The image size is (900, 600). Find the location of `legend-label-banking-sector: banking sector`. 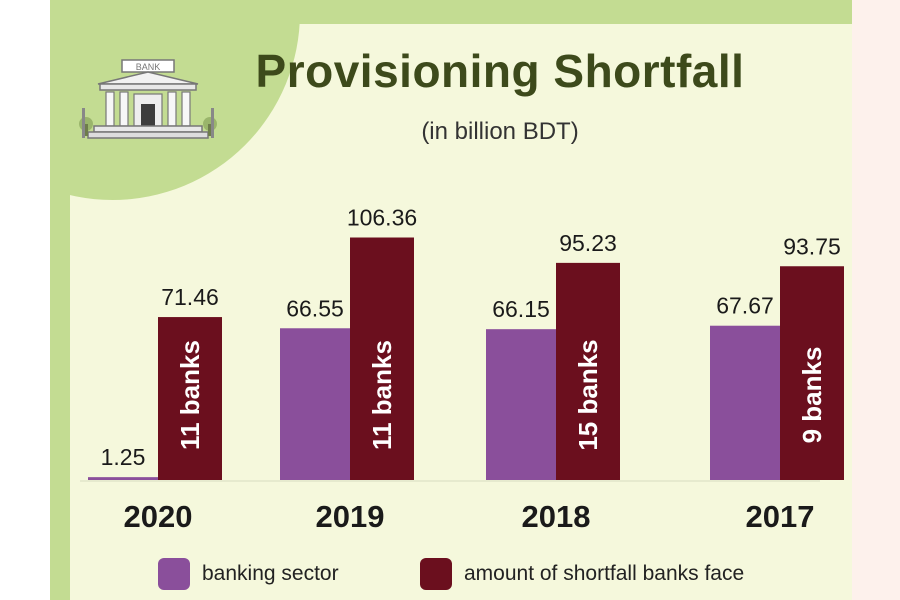

legend-label-banking-sector: banking sector is located at coordinates (270, 573).